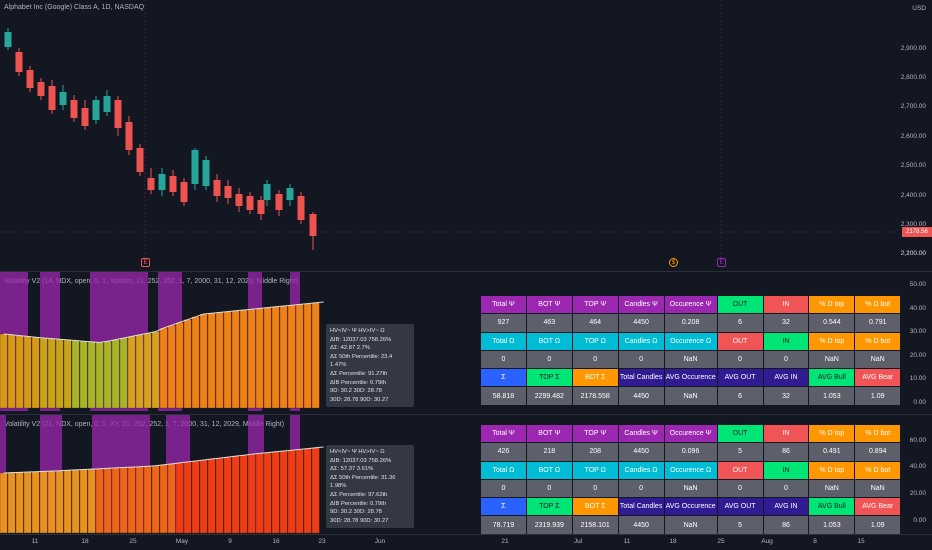 The image size is (932, 550). Describe the element at coordinates (878, 452) in the screenshot. I see `table-cell: 0.894` at that location.